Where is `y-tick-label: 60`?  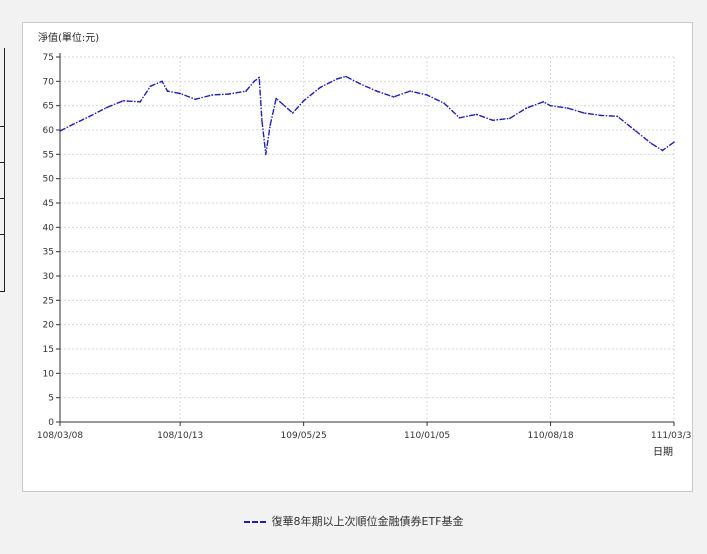
y-tick-label: 60 is located at coordinates (49, 131).